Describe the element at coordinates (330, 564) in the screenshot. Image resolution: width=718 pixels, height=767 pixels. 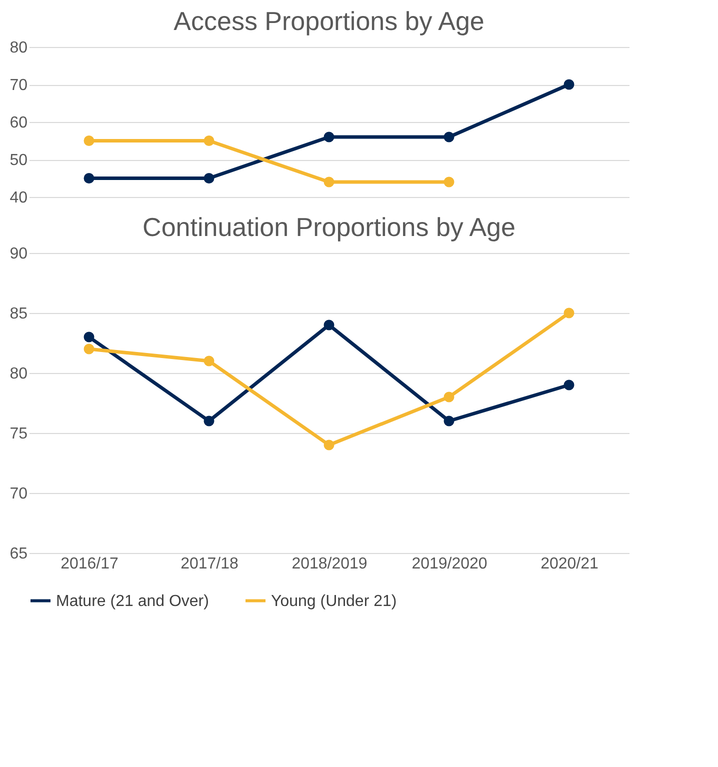
I see `x-tick-label: 2018/2019` at that location.